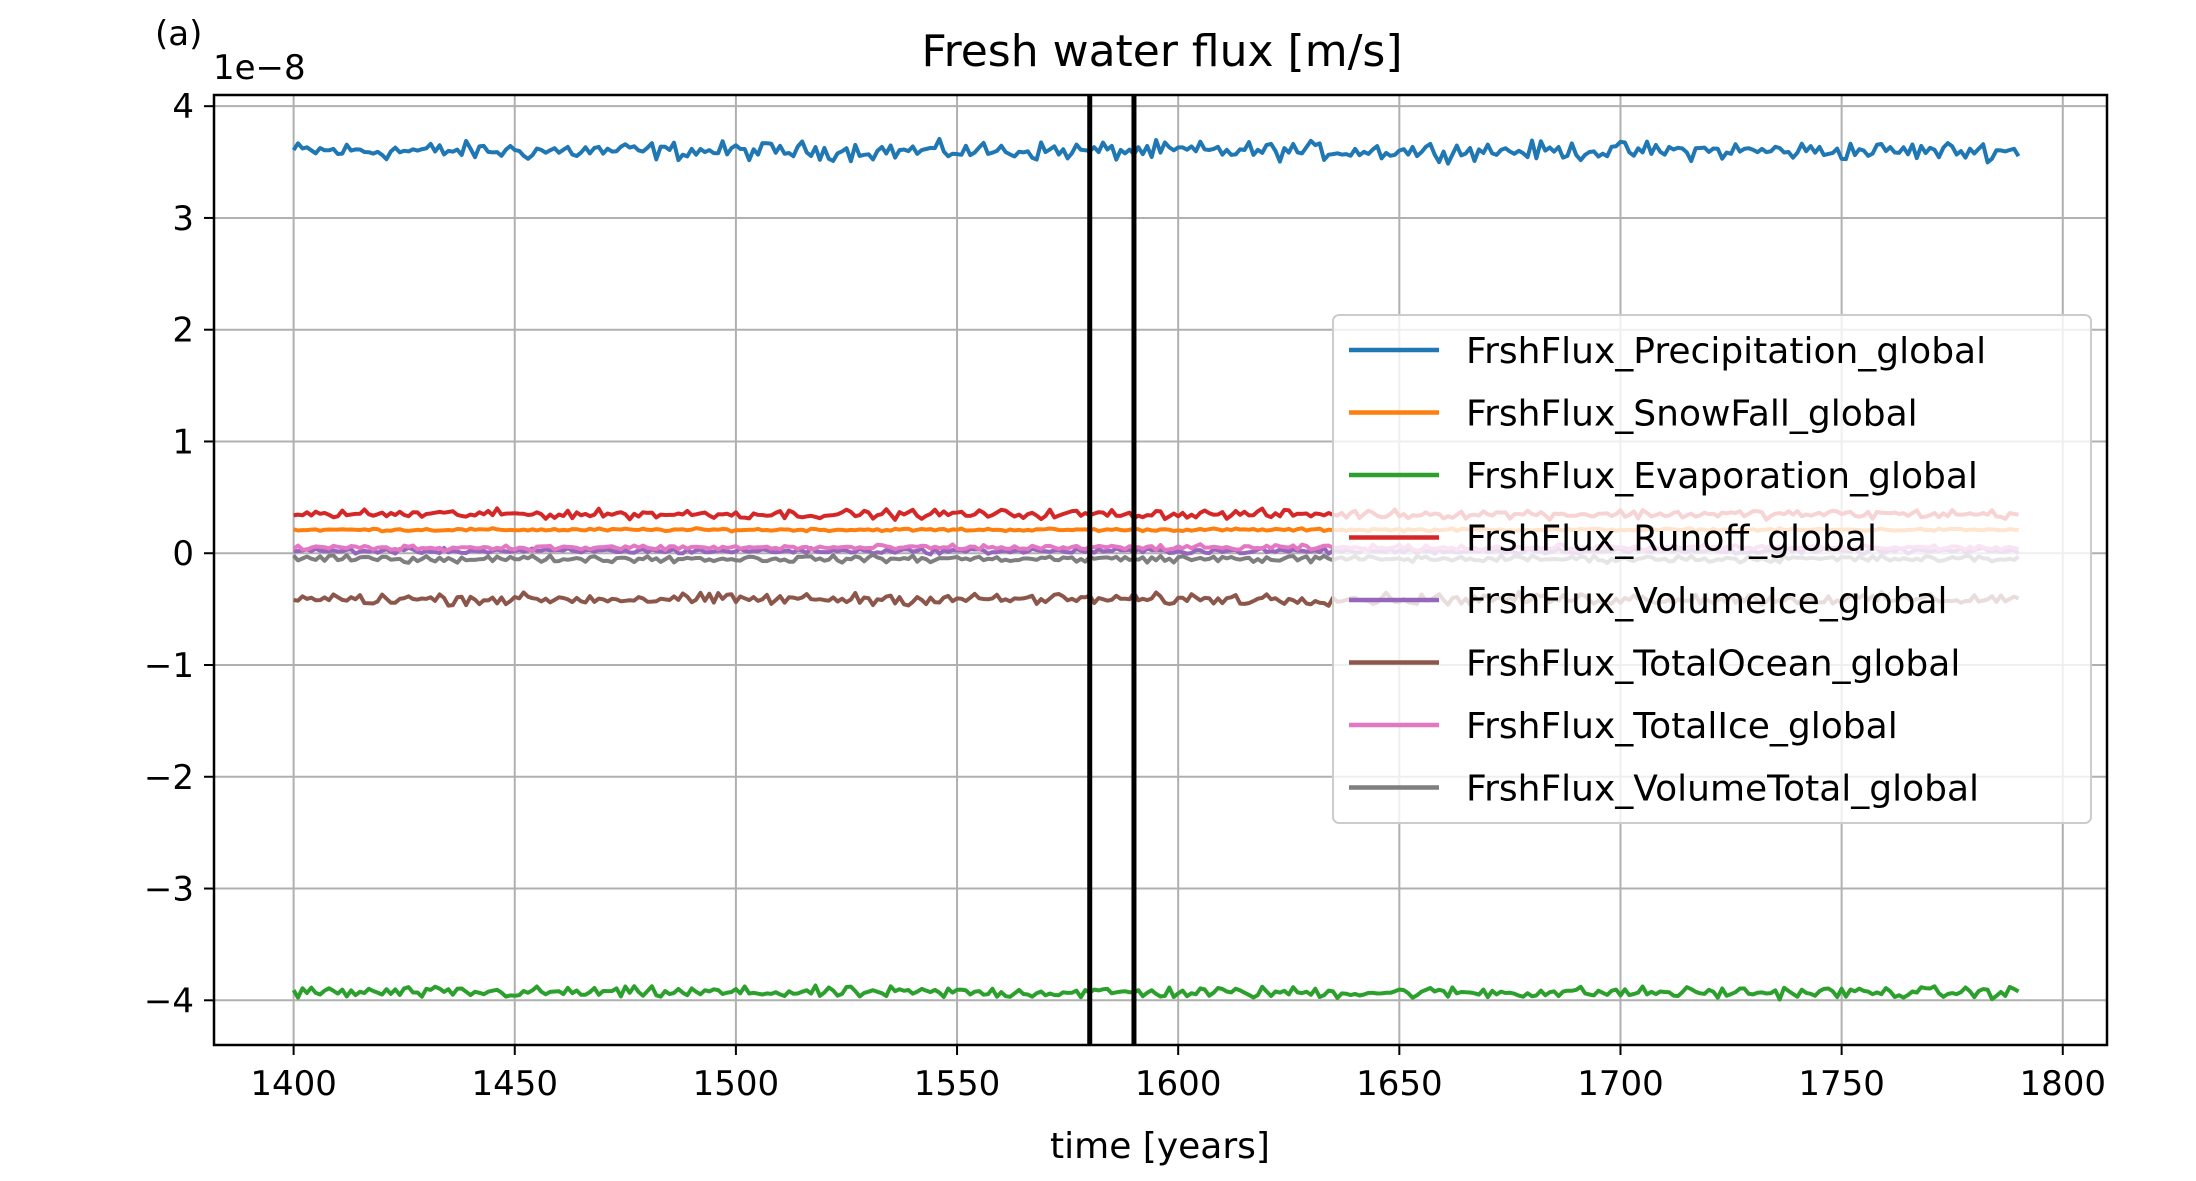 The image size is (2196, 1181). I want to click on x-tick-label: 1700, so click(1620, 1084).